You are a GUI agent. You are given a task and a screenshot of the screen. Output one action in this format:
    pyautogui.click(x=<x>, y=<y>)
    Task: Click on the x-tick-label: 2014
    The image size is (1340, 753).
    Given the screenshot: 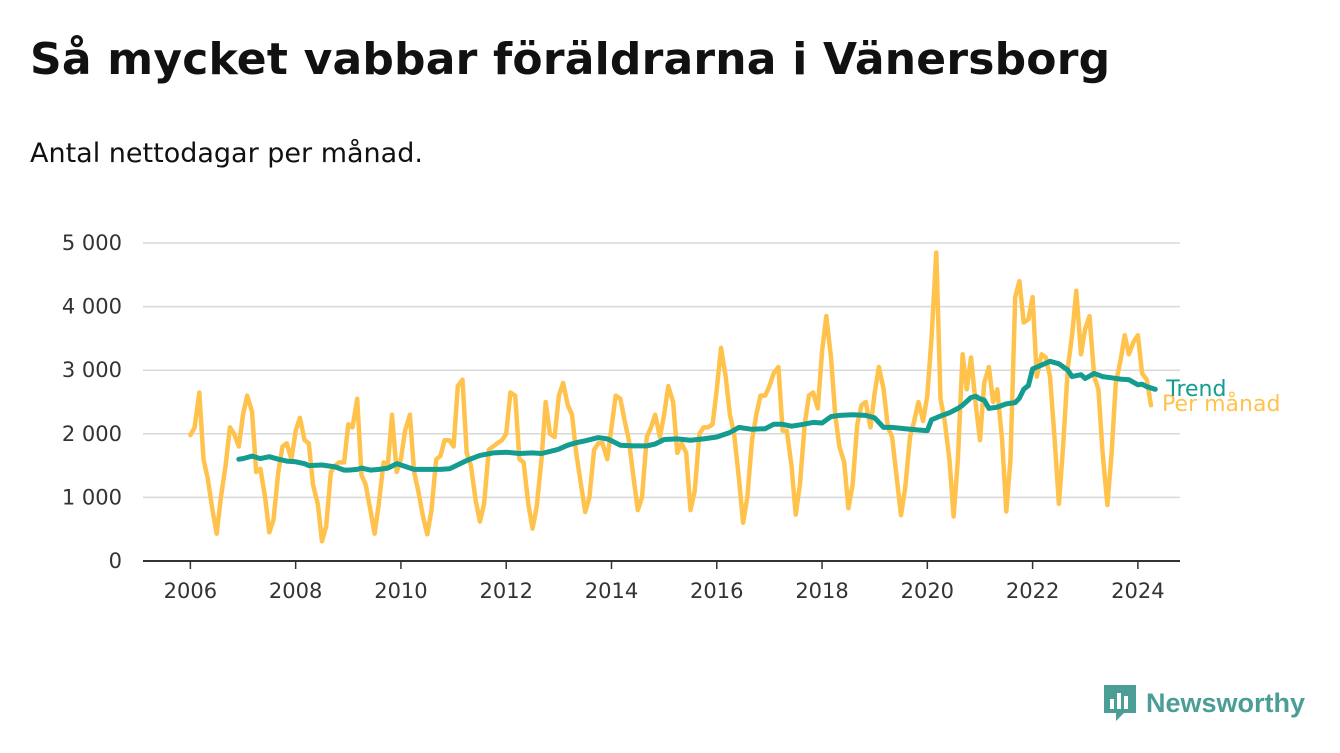 What is the action you would take?
    pyautogui.click(x=611, y=591)
    